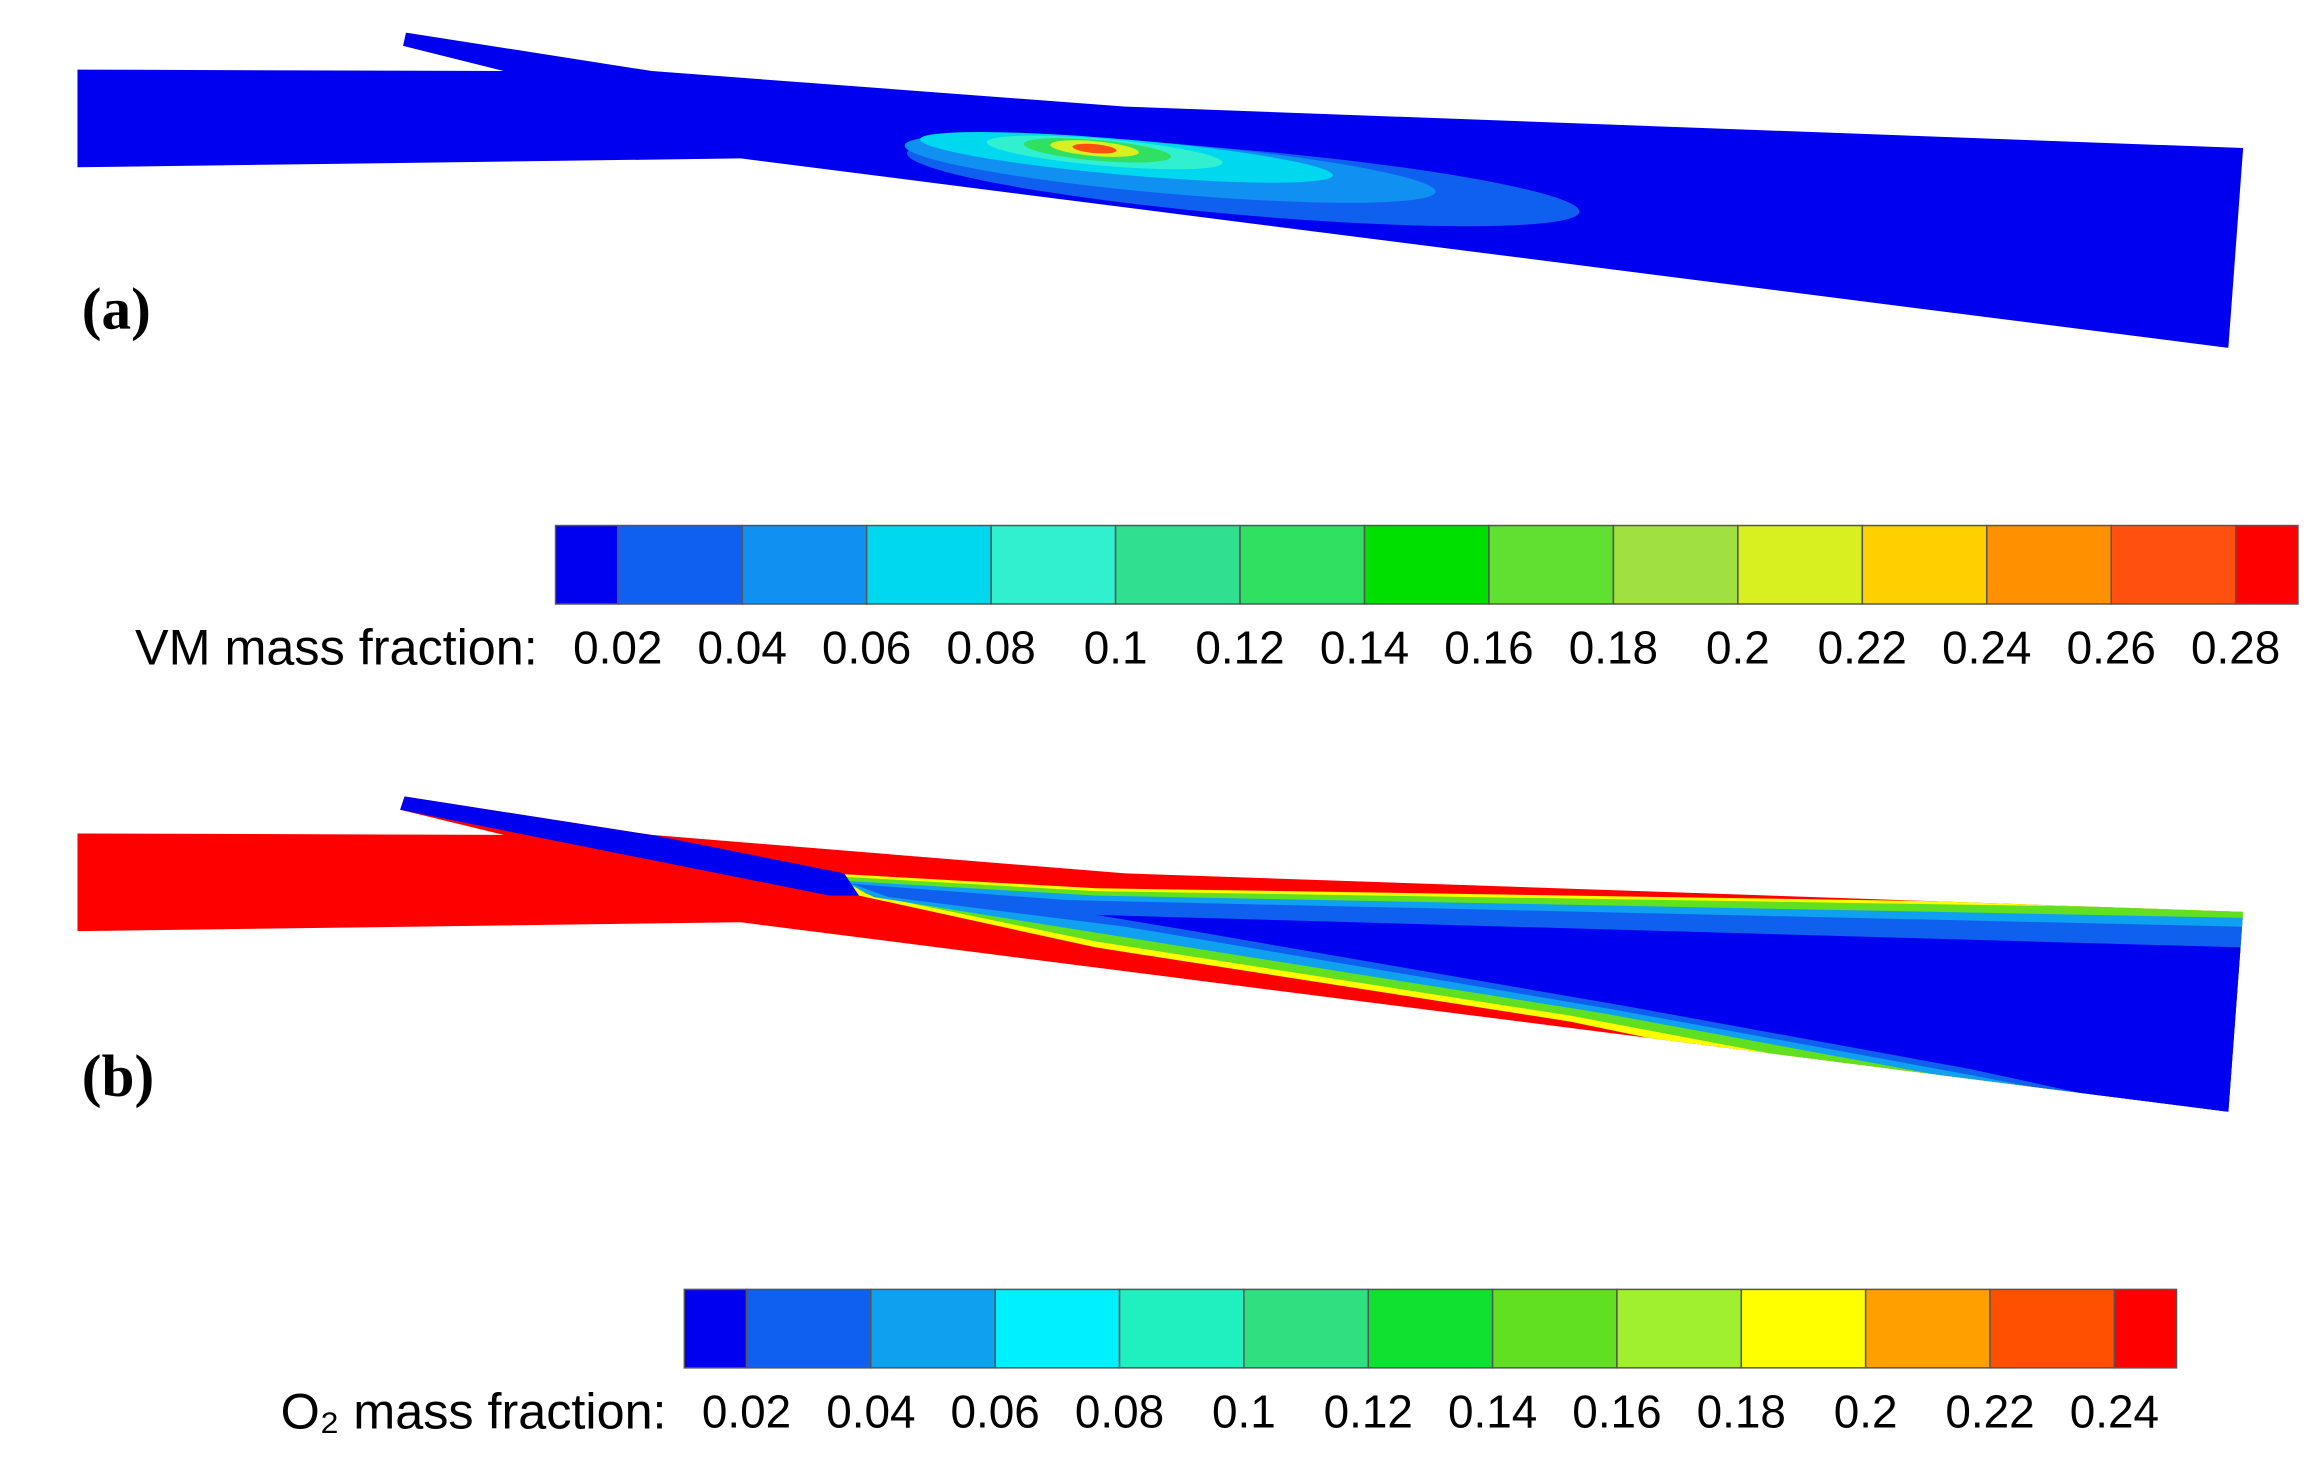  What do you see at coordinates (118, 1075) in the screenshot?
I see `panel-label: (b)` at bounding box center [118, 1075].